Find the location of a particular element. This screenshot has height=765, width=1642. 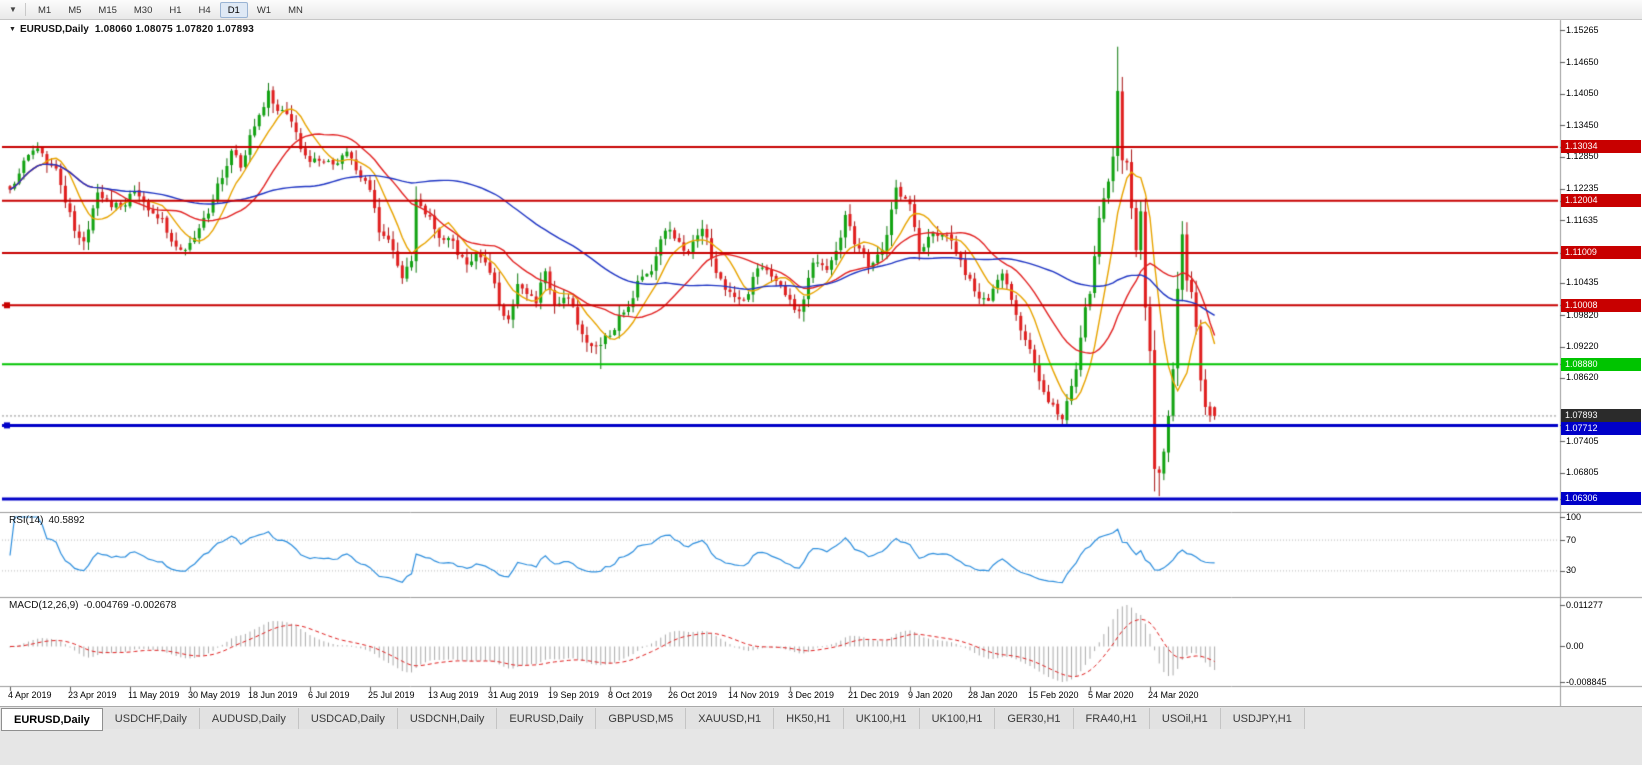

price-tick: 1.09820 is located at coordinates (1582, 314).